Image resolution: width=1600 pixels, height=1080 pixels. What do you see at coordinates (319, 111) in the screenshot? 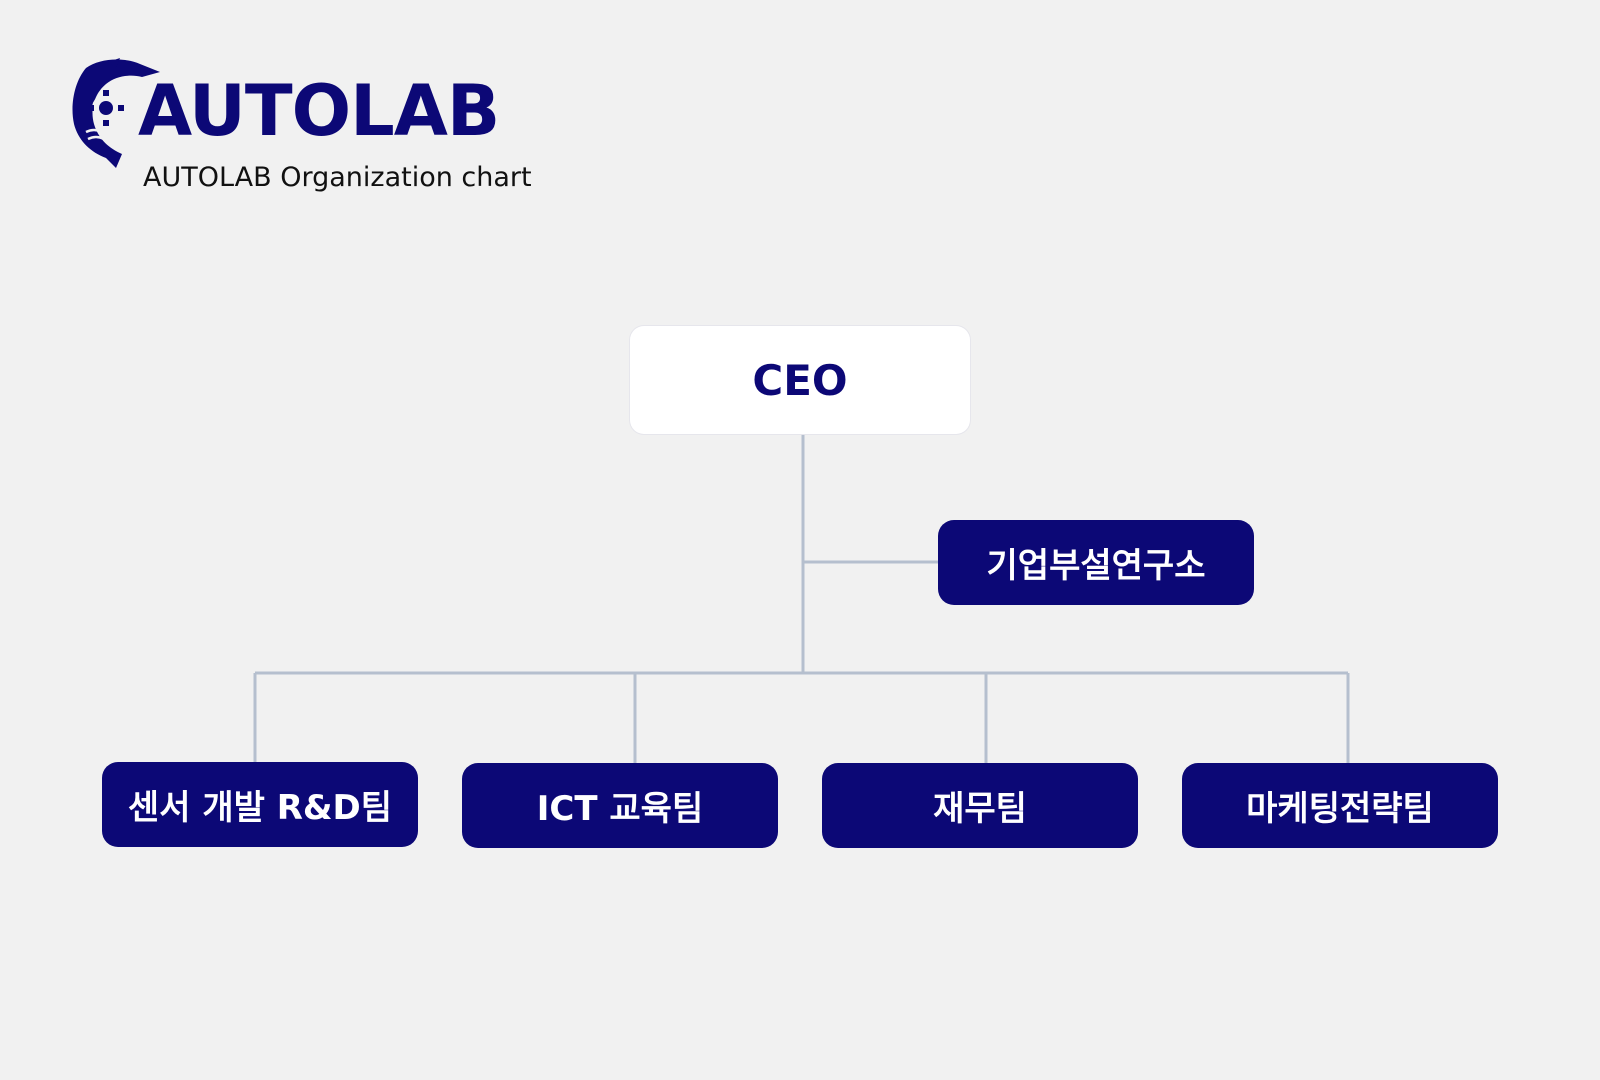
I see `logo-wordmark: AUTOLAB` at bounding box center [319, 111].